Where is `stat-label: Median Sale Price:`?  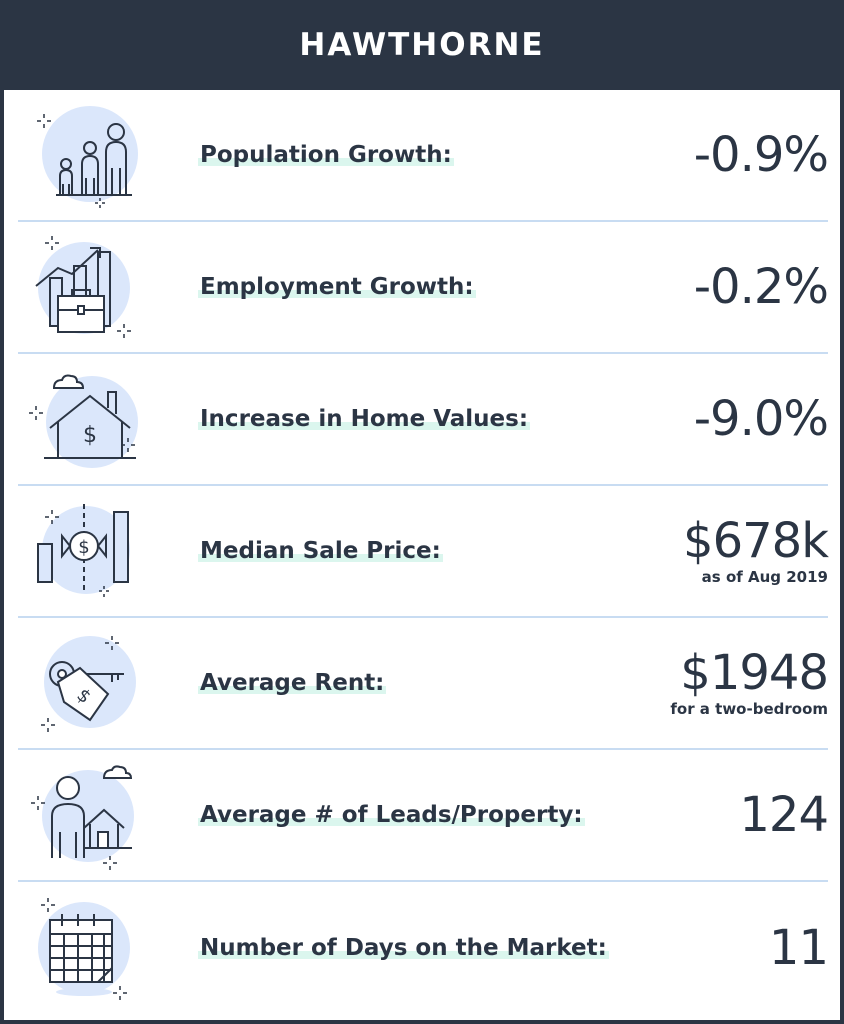 stat-label: Median Sale Price: is located at coordinates (320, 551).